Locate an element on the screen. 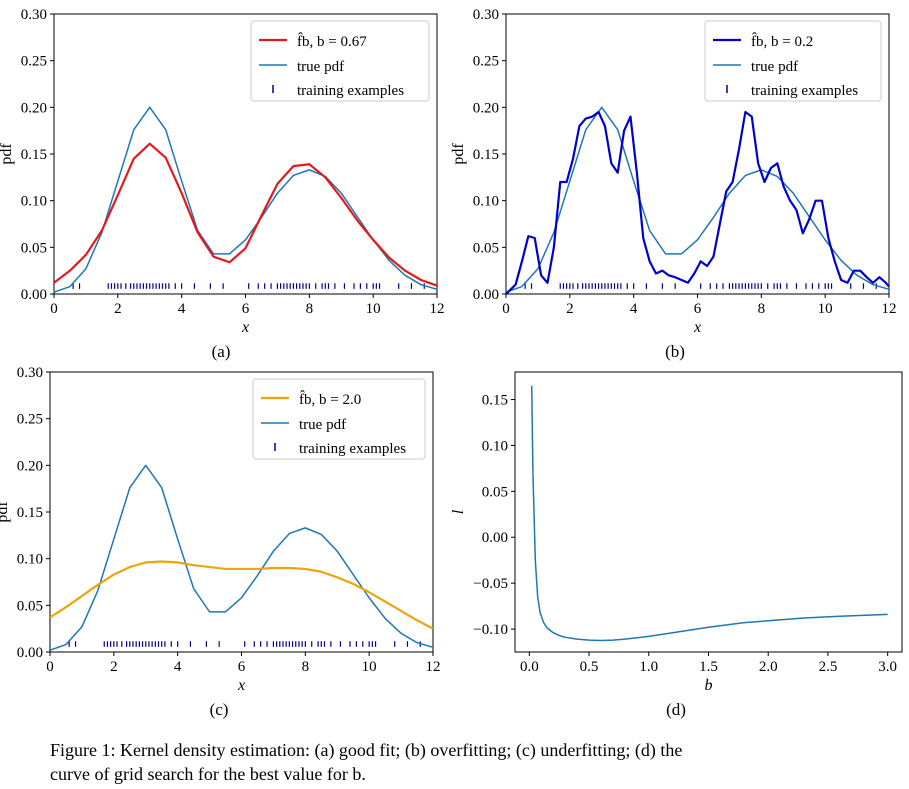  sublabel-b: (b) is located at coordinates (675, 351).